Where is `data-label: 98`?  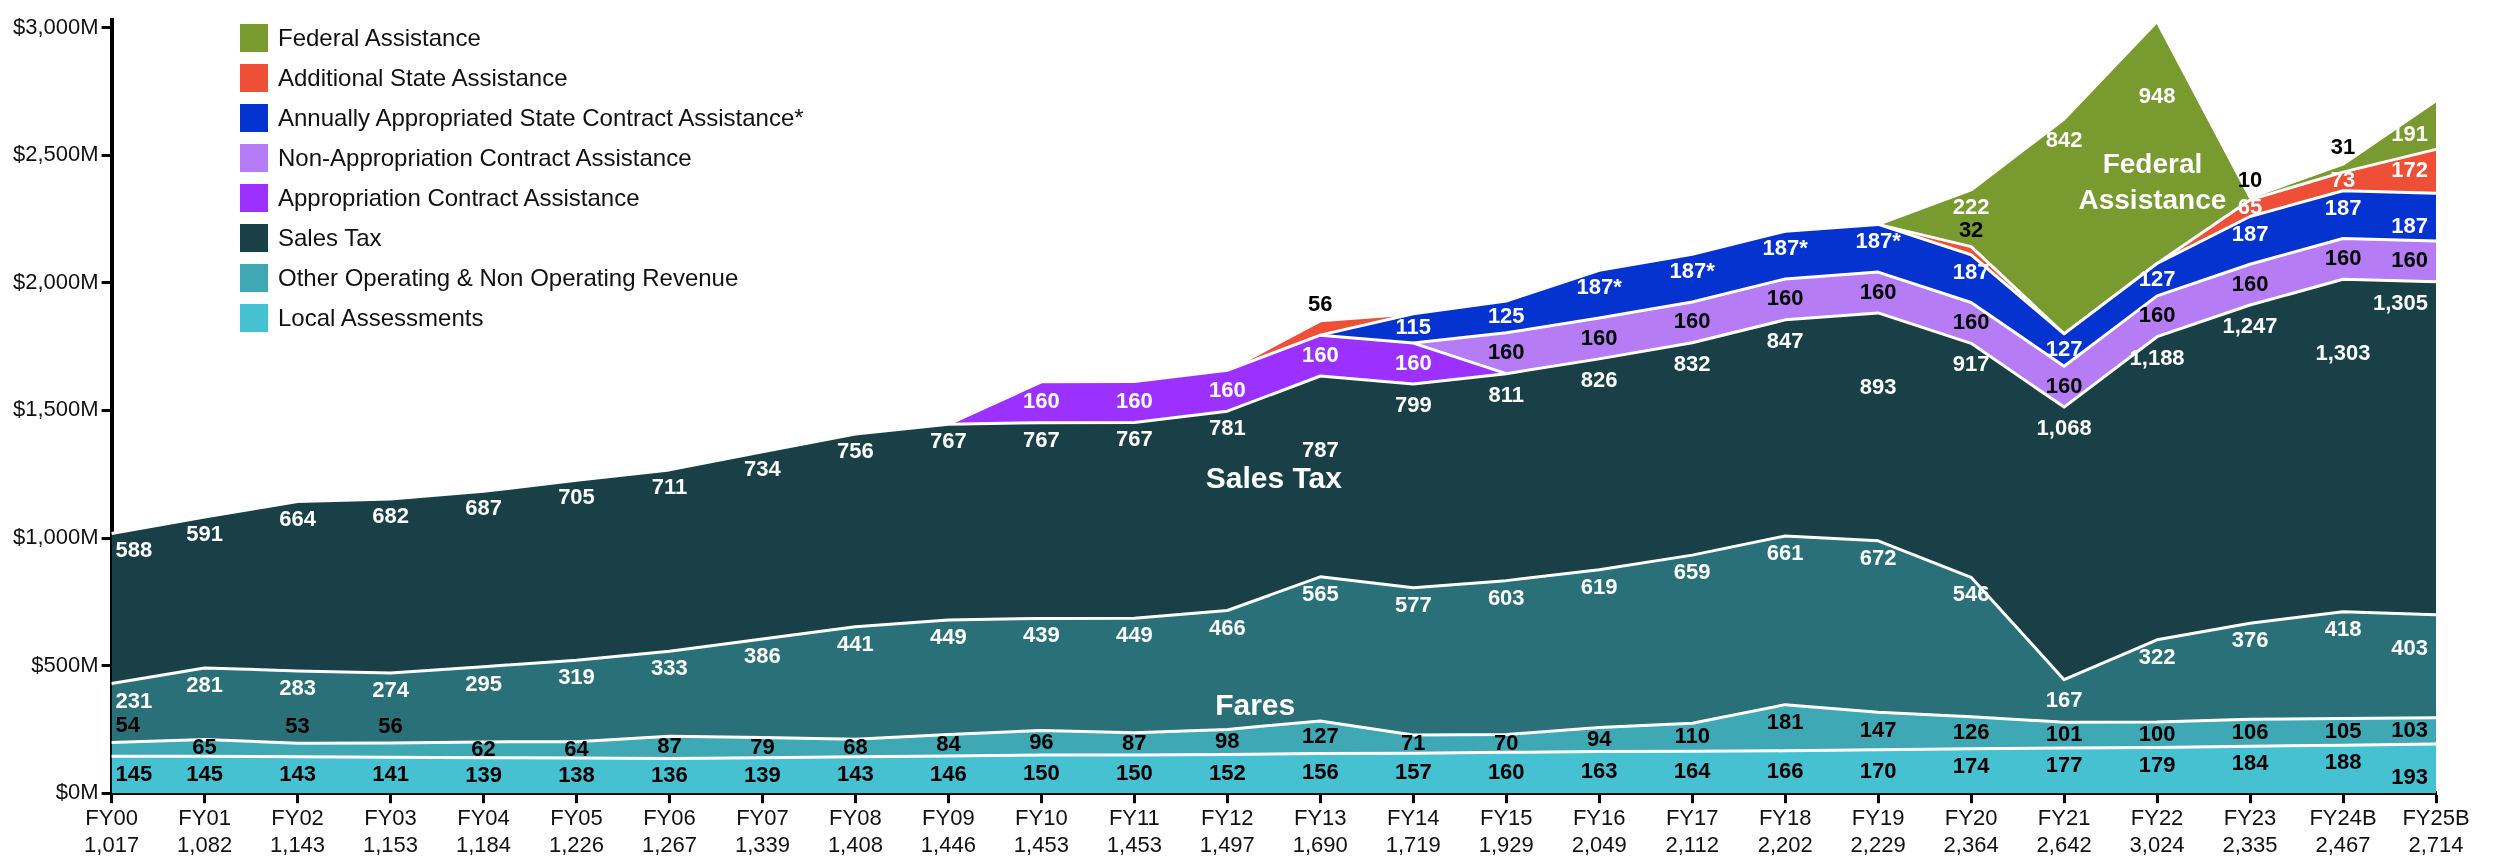 data-label: 98 is located at coordinates (1227, 740).